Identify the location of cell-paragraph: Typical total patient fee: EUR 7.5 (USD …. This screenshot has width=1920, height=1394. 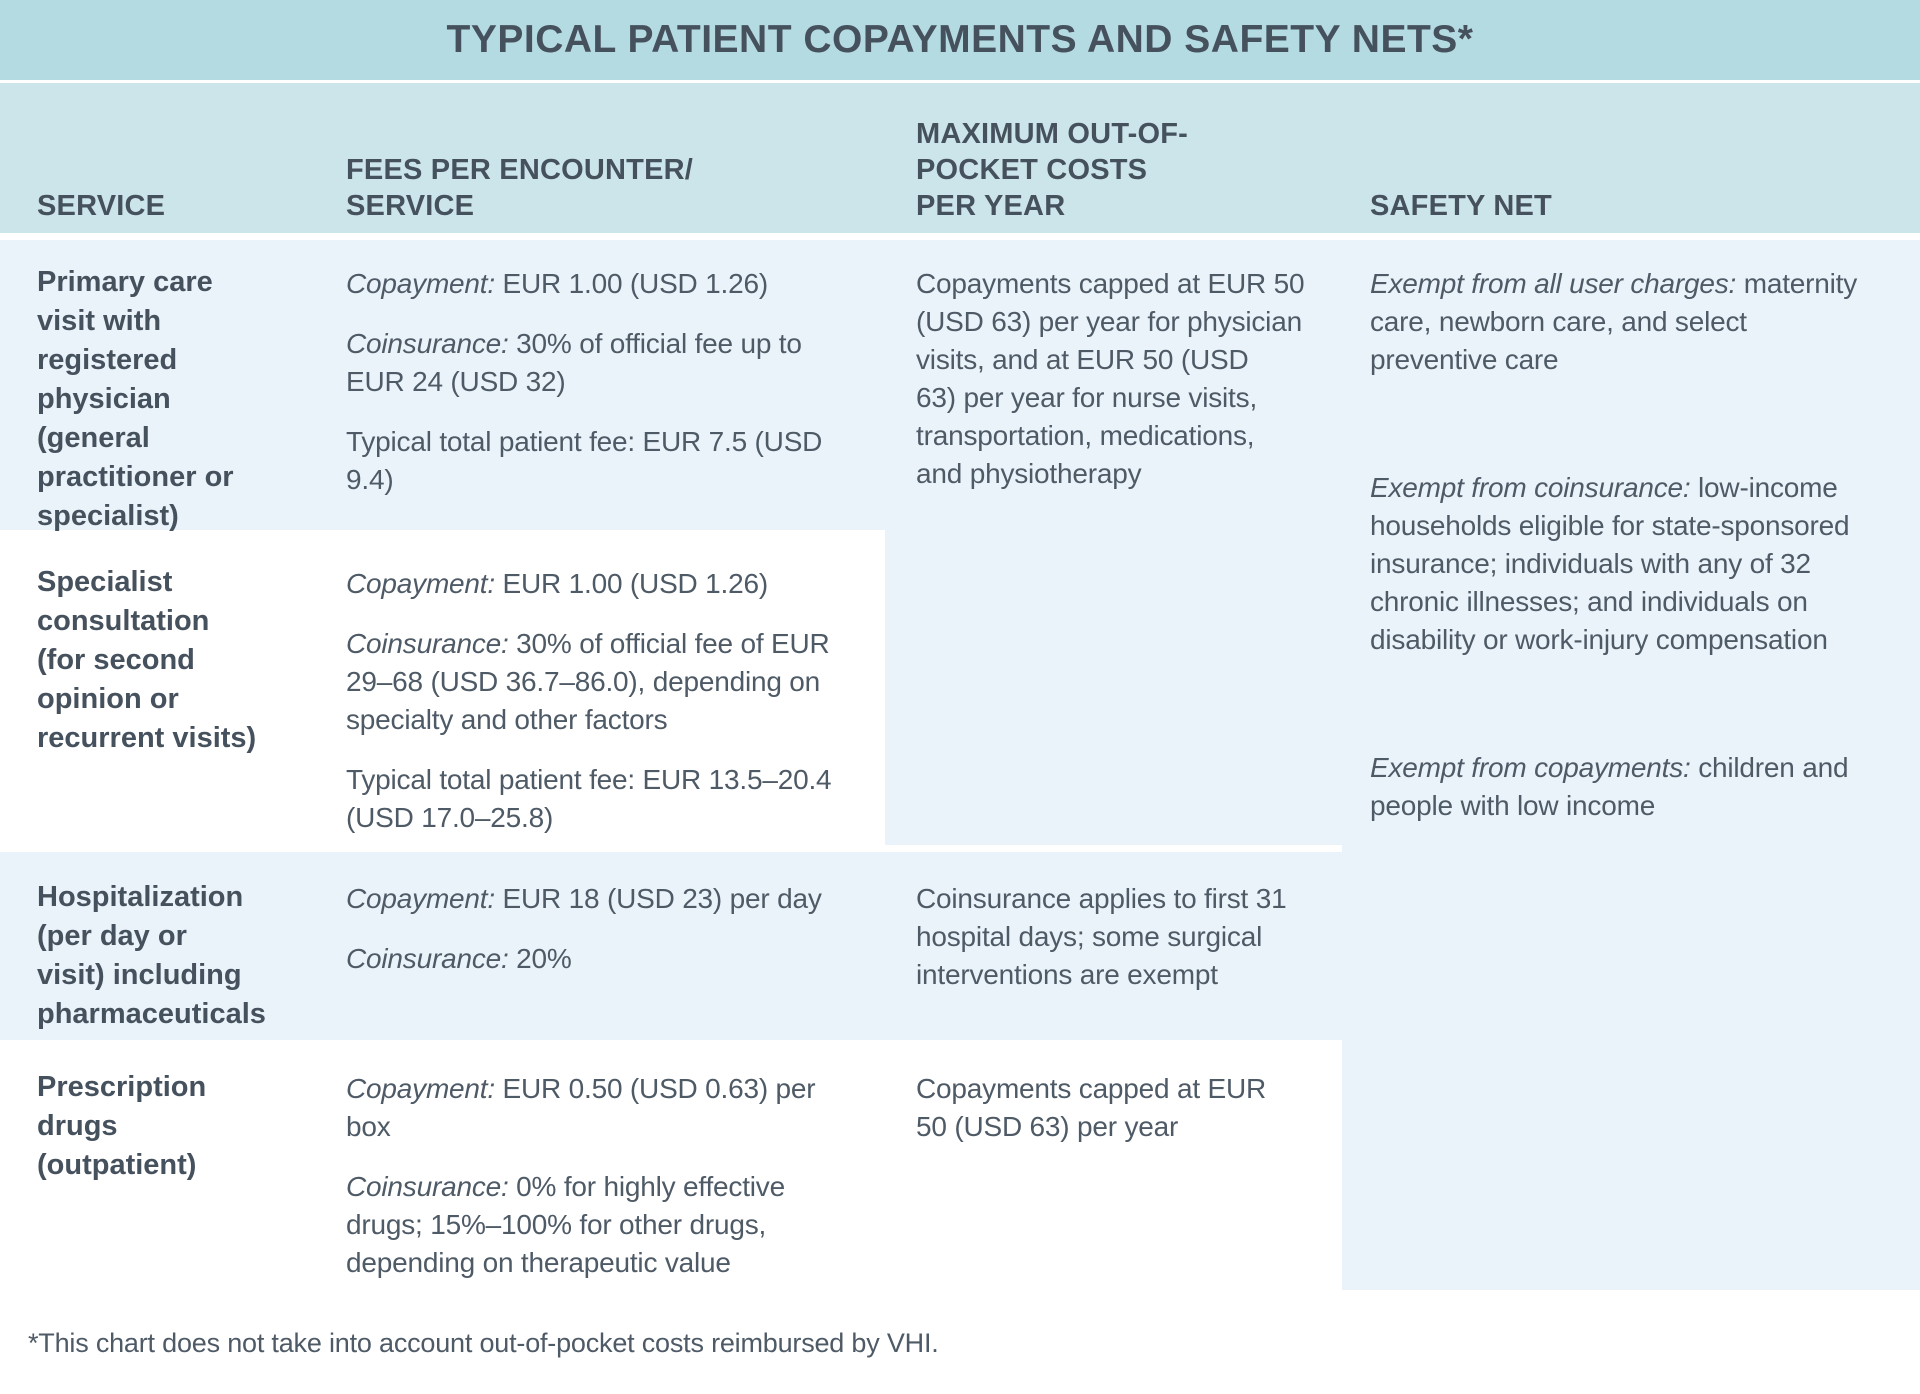
(584, 460).